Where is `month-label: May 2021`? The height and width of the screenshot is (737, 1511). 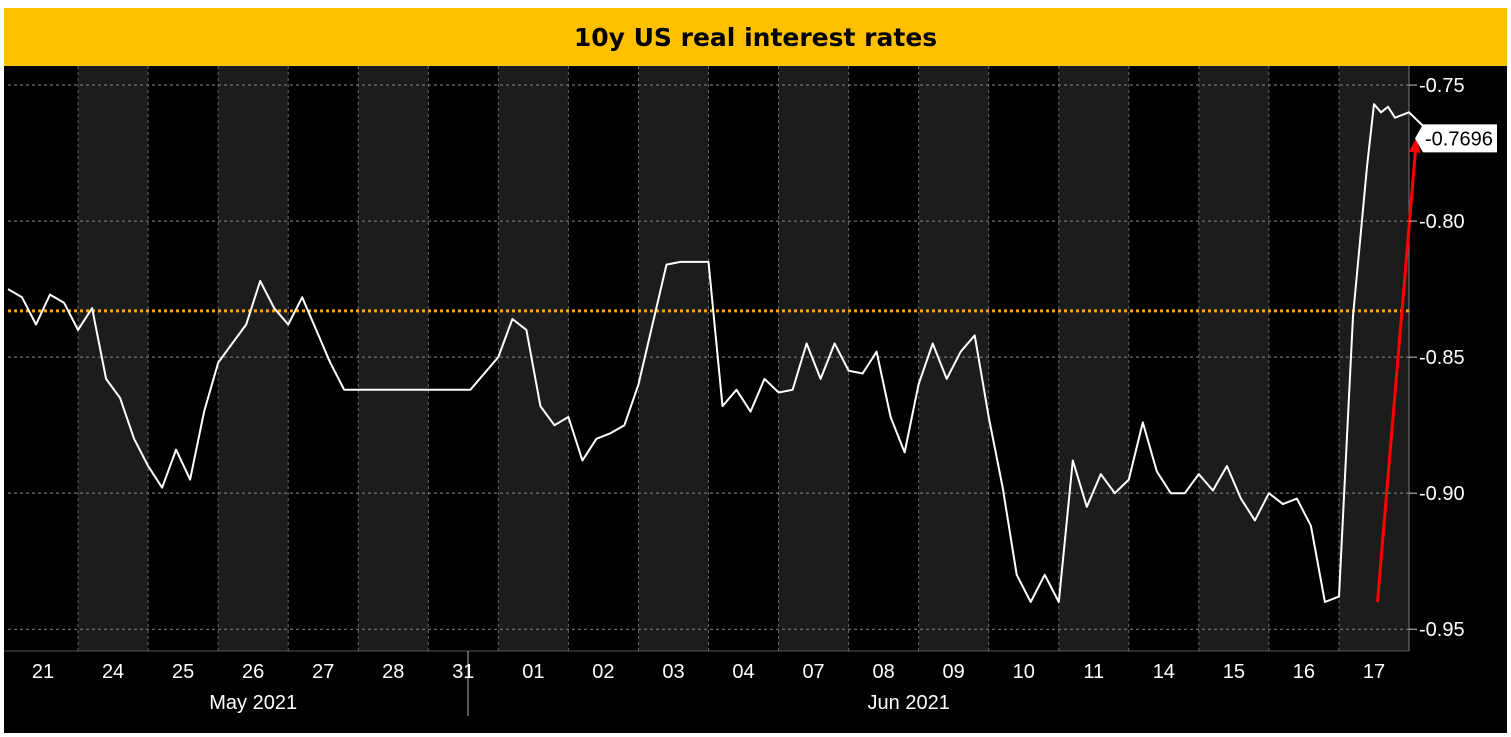
month-label: May 2021 is located at coordinates (253, 703).